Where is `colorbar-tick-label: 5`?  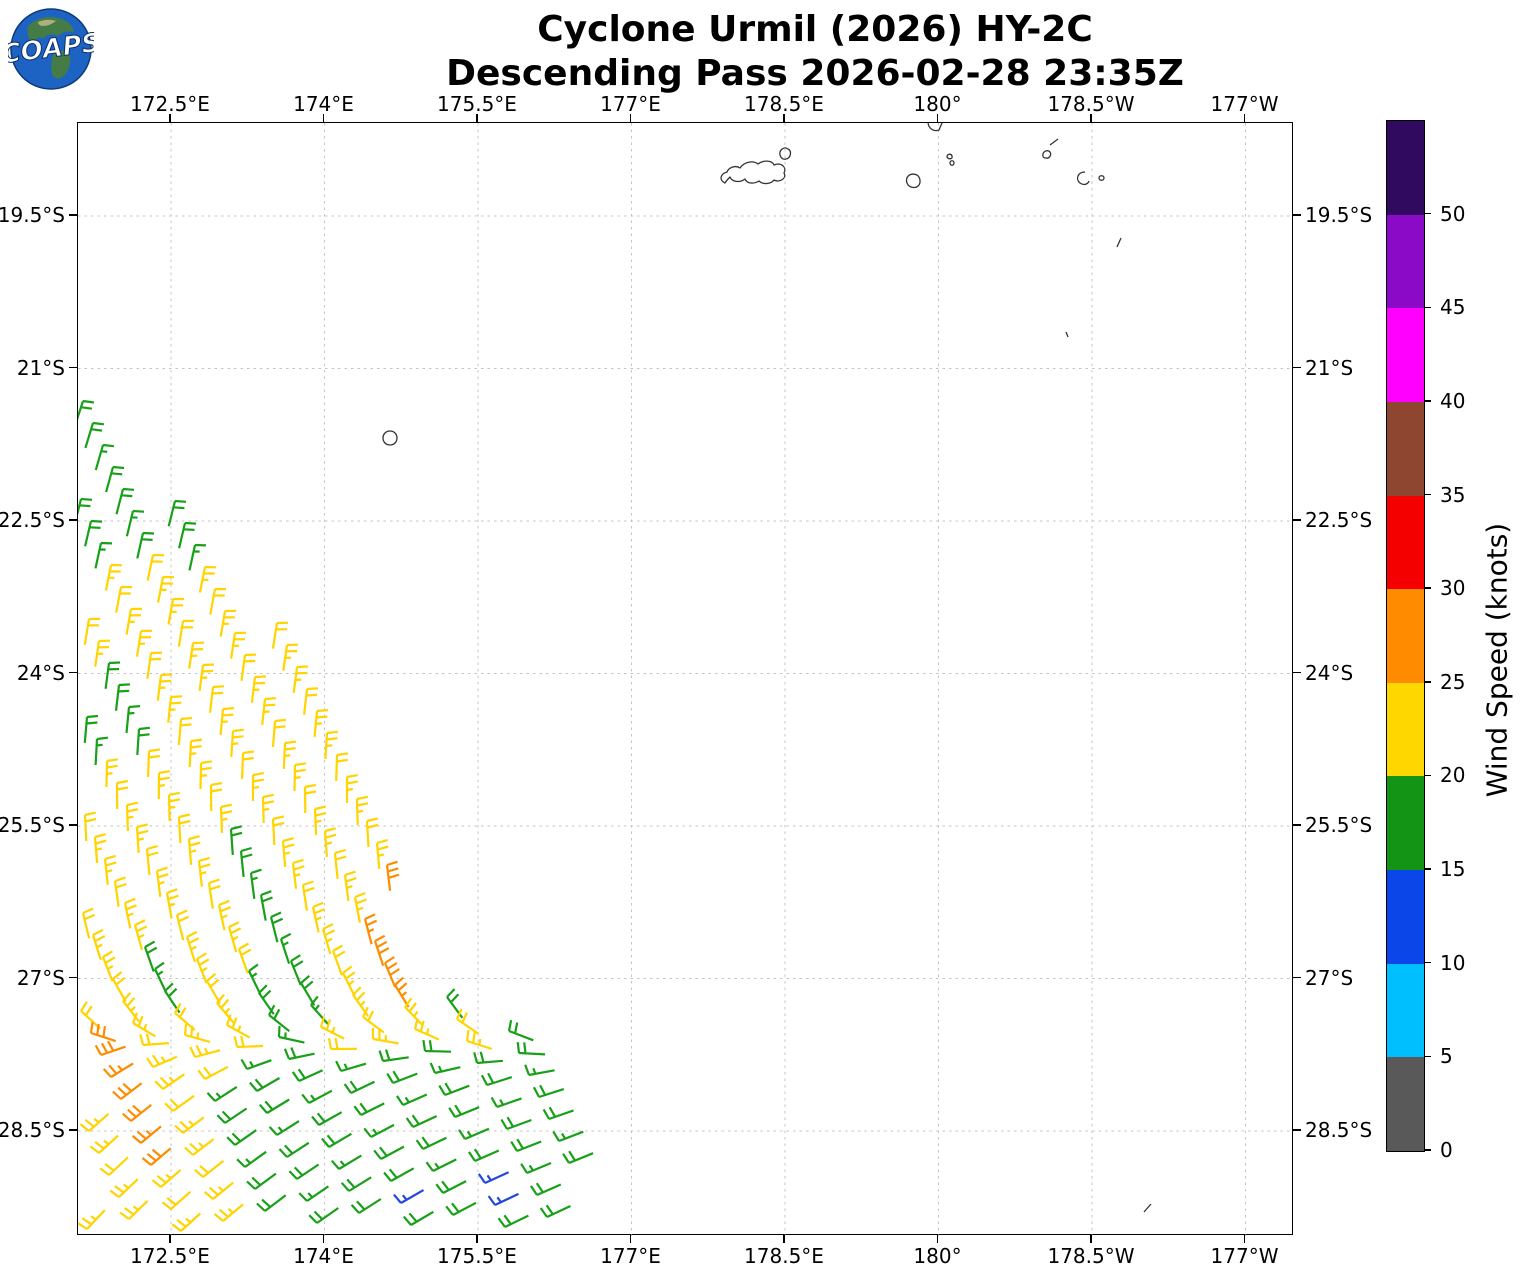 colorbar-tick-label: 5 is located at coordinates (1446, 1056).